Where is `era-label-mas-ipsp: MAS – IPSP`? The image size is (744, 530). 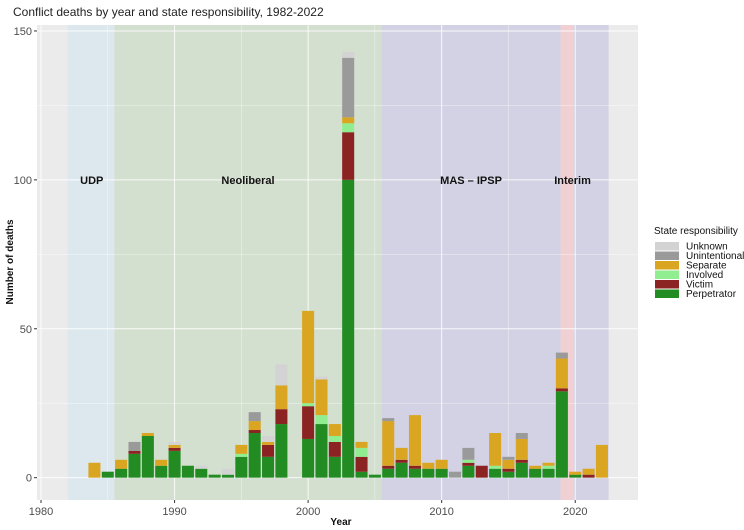
era-label-mas-ipsp: MAS – IPSP is located at coordinates (471, 181).